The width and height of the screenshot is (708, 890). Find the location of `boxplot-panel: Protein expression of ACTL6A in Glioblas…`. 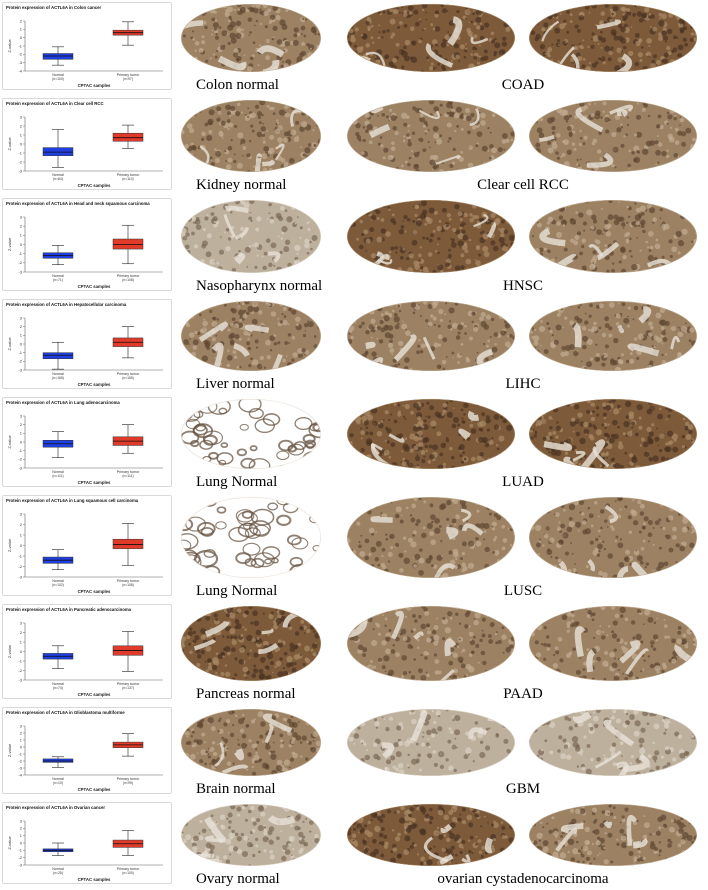

boxplot-panel: Protein expression of ACTL6A in Glioblas… is located at coordinates (87, 750).